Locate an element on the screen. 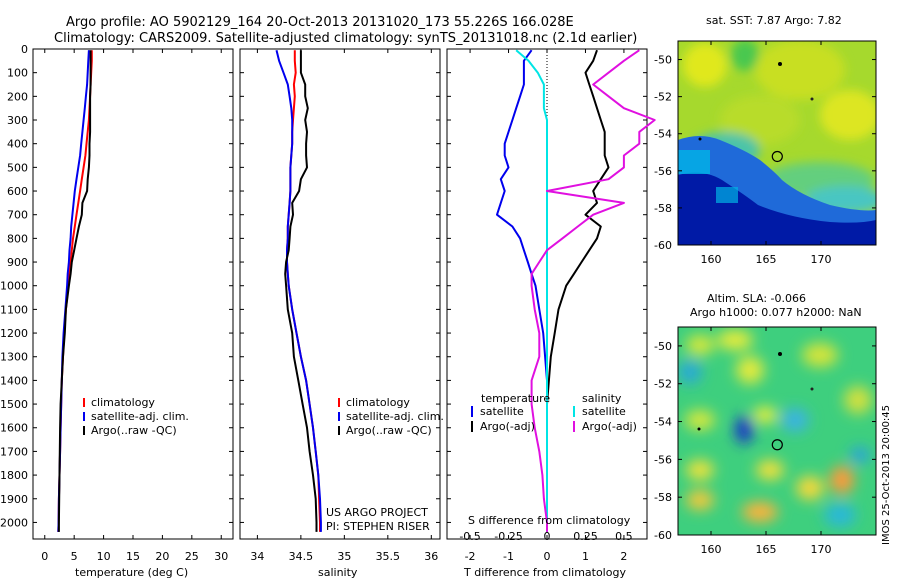 This screenshot has width=900, height=580. x-tick-label: -2 is located at coordinates (470, 556).